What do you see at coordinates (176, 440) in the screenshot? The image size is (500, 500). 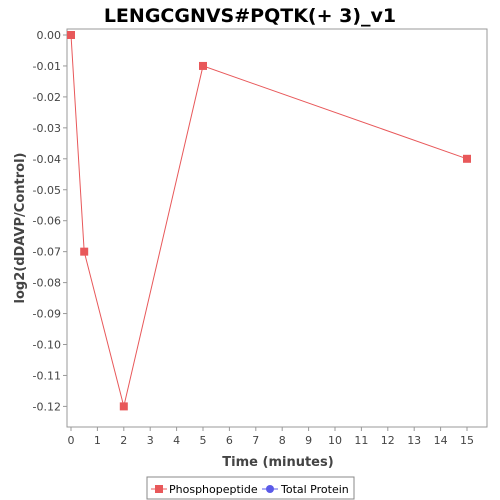 I see `x-tick-label: 4` at bounding box center [176, 440].